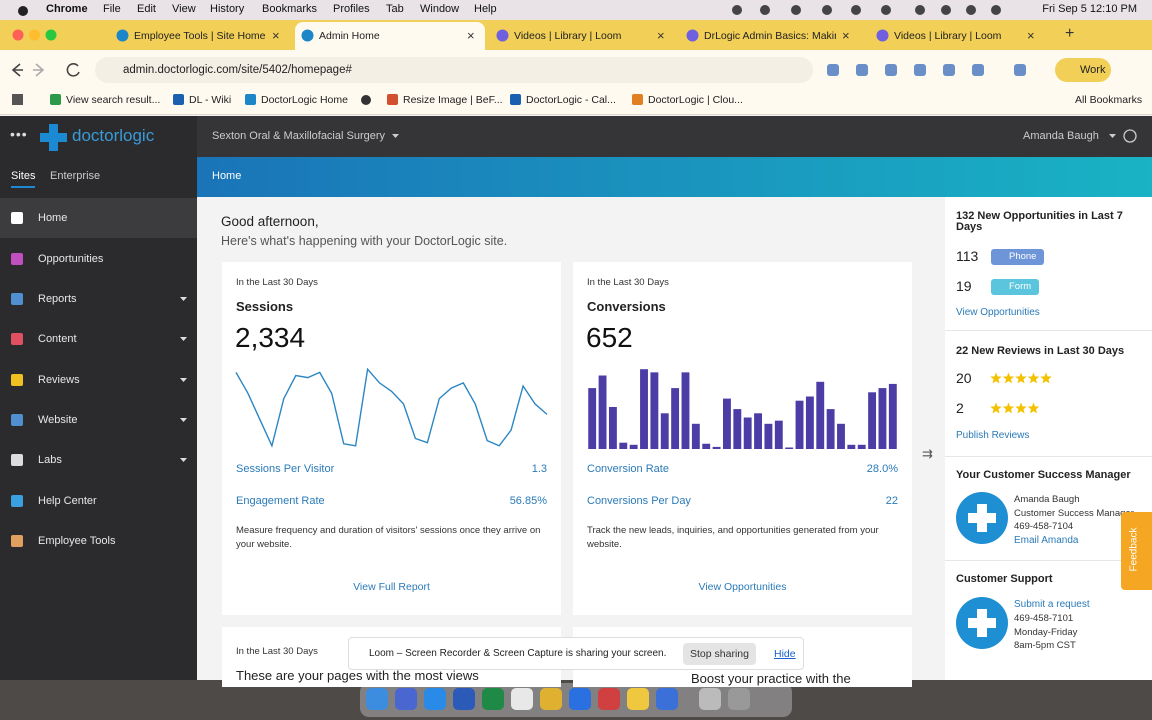  Describe the element at coordinates (485, 9) in the screenshot. I see `menu-item: Help` at that location.